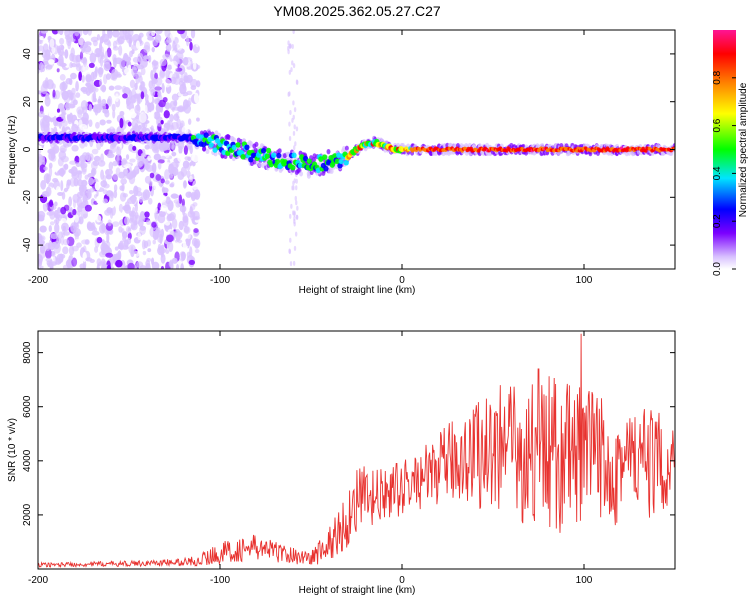 The width and height of the screenshot is (750, 600). What do you see at coordinates (27, 406) in the screenshot?
I see `y-tick-label: 6000` at bounding box center [27, 406].